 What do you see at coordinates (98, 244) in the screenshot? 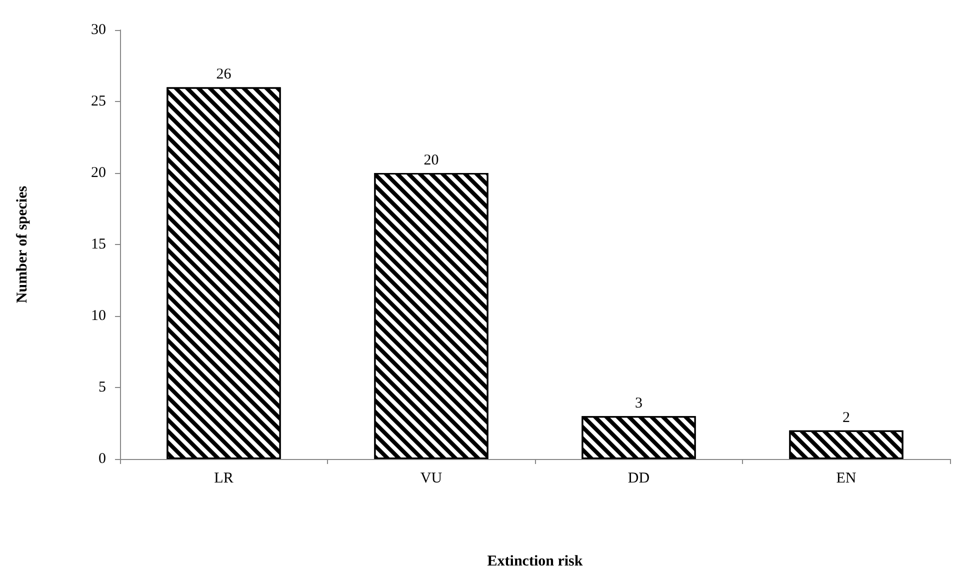
I see `y-tick-label: 15` at bounding box center [98, 244].